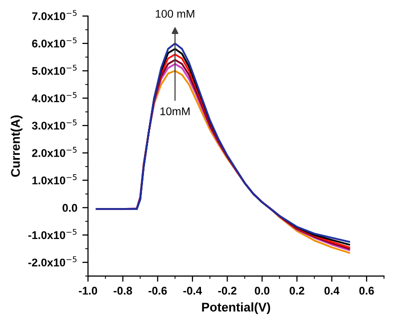  What do you see at coordinates (227, 290) in the screenshot?
I see `x-tick-label: -0.2` at bounding box center [227, 290].